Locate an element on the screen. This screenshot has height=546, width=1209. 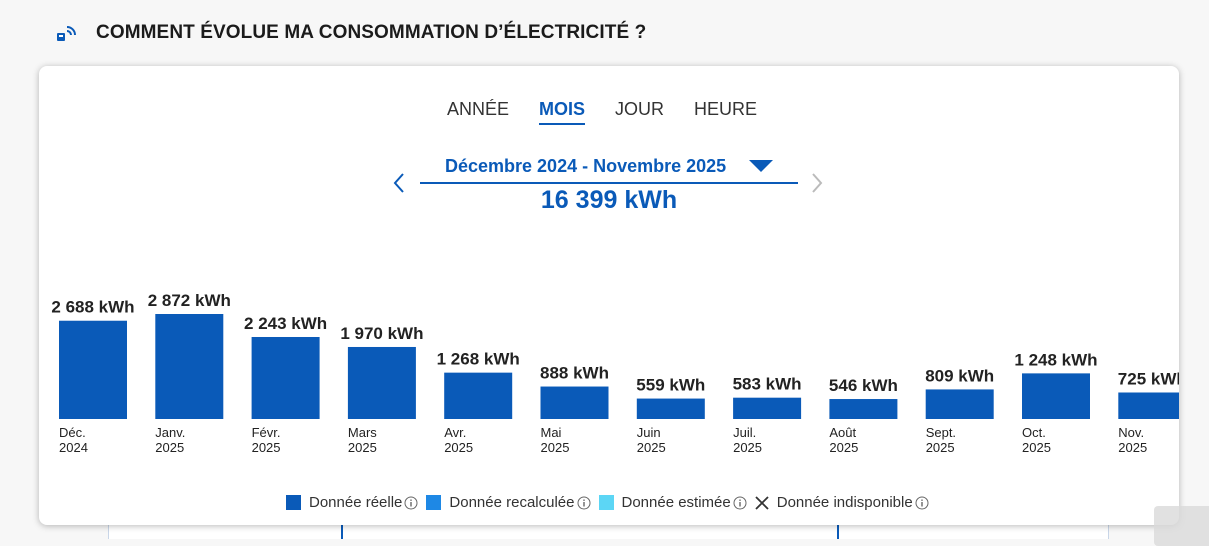
x-tick-label: Sept. is located at coordinates (941, 432).